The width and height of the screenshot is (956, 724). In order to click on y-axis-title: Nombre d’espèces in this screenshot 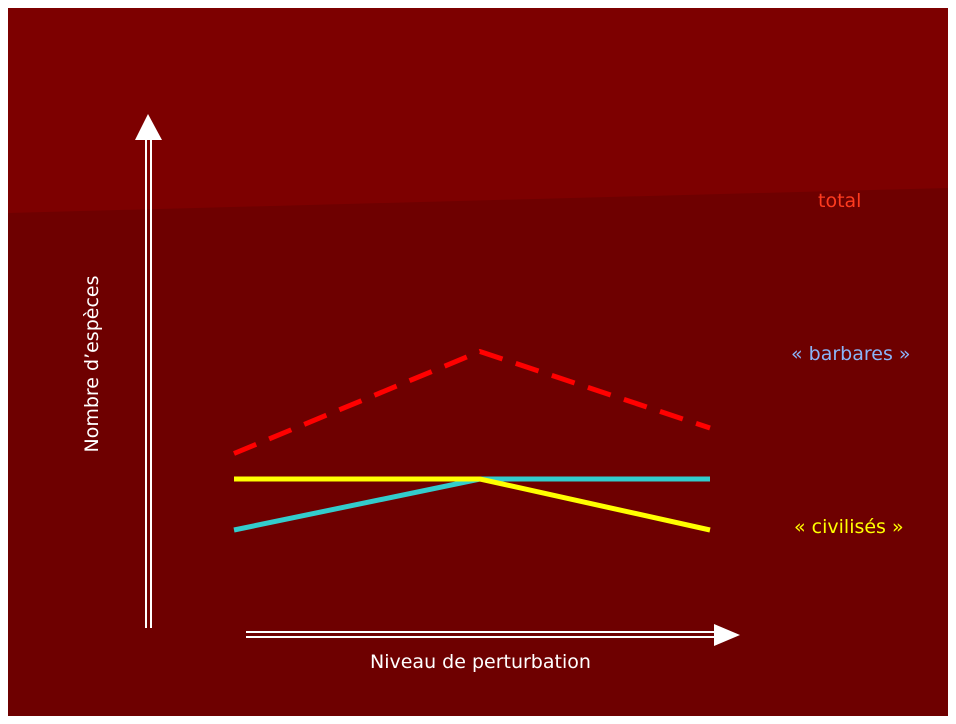, I will do `click(92, 364)`.